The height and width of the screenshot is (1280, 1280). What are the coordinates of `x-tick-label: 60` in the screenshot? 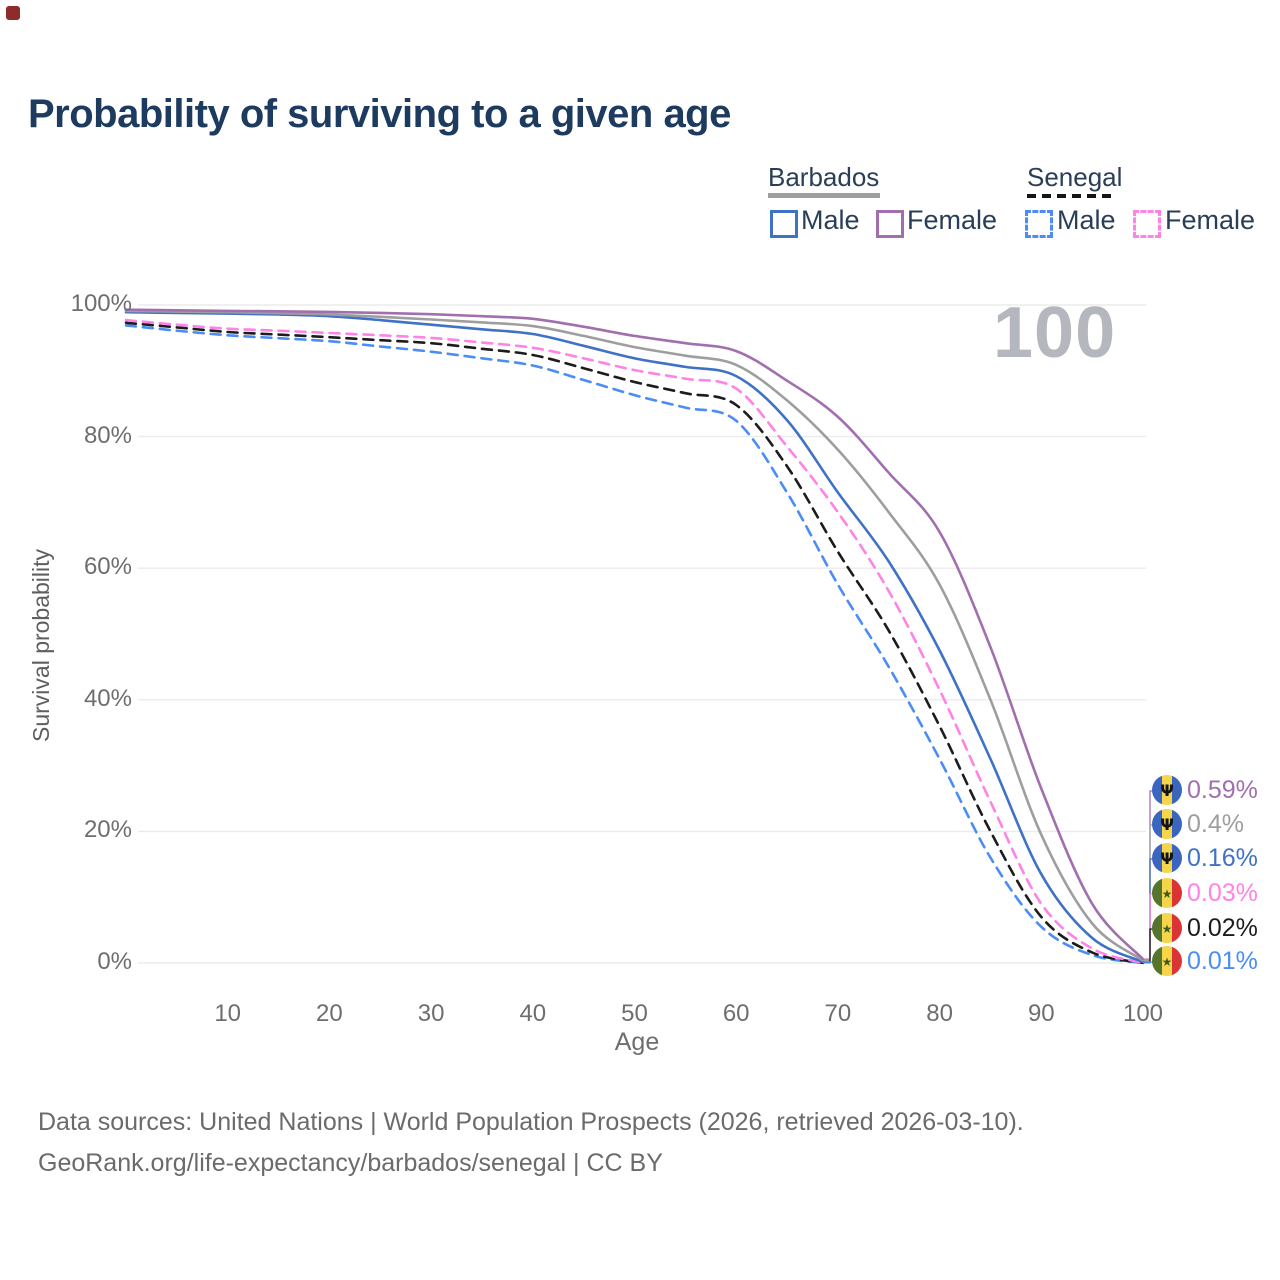 It's located at (736, 1013).